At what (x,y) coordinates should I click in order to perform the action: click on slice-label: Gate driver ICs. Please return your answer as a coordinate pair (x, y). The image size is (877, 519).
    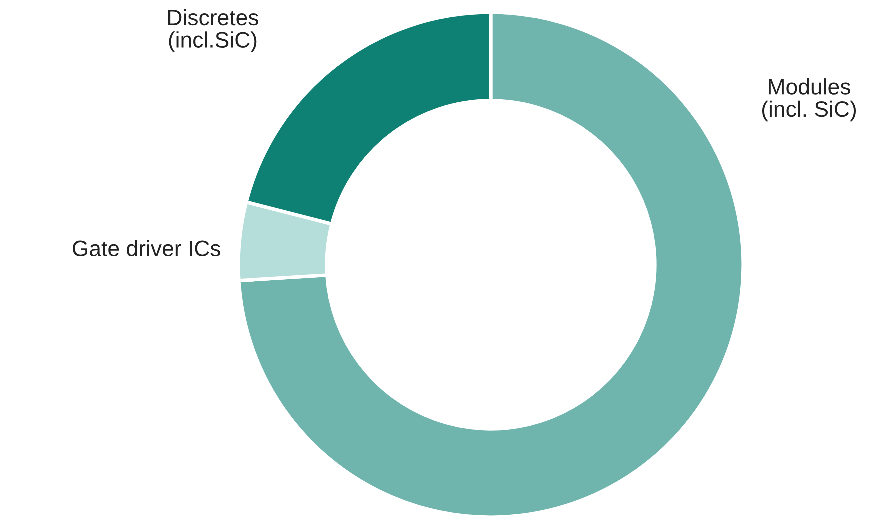
    Looking at the image, I should click on (146, 248).